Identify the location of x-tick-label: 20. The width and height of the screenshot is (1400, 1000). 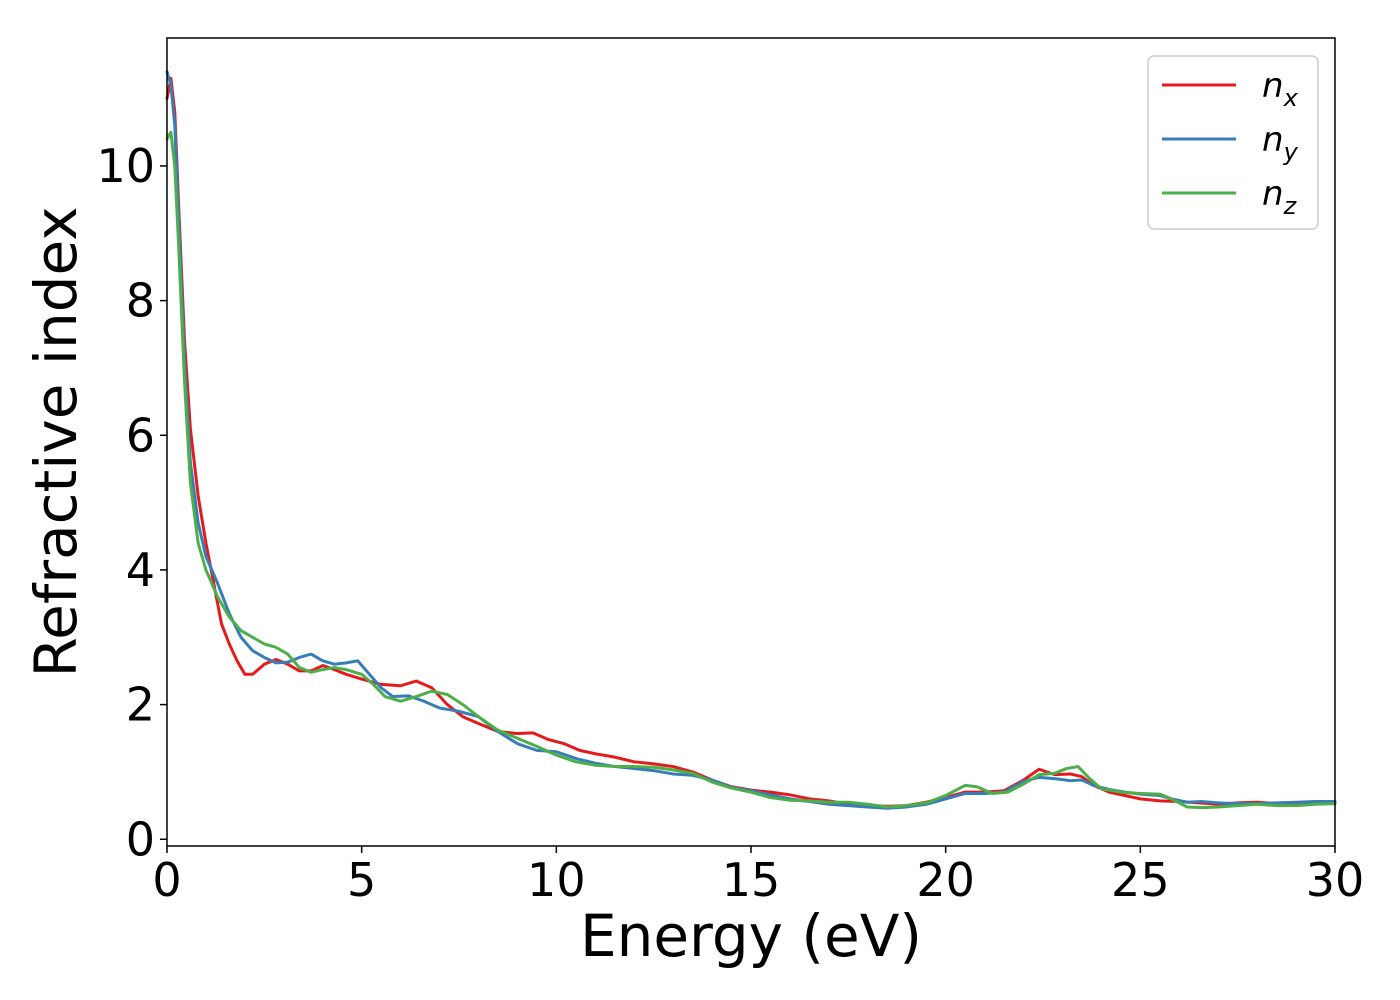
(945, 880).